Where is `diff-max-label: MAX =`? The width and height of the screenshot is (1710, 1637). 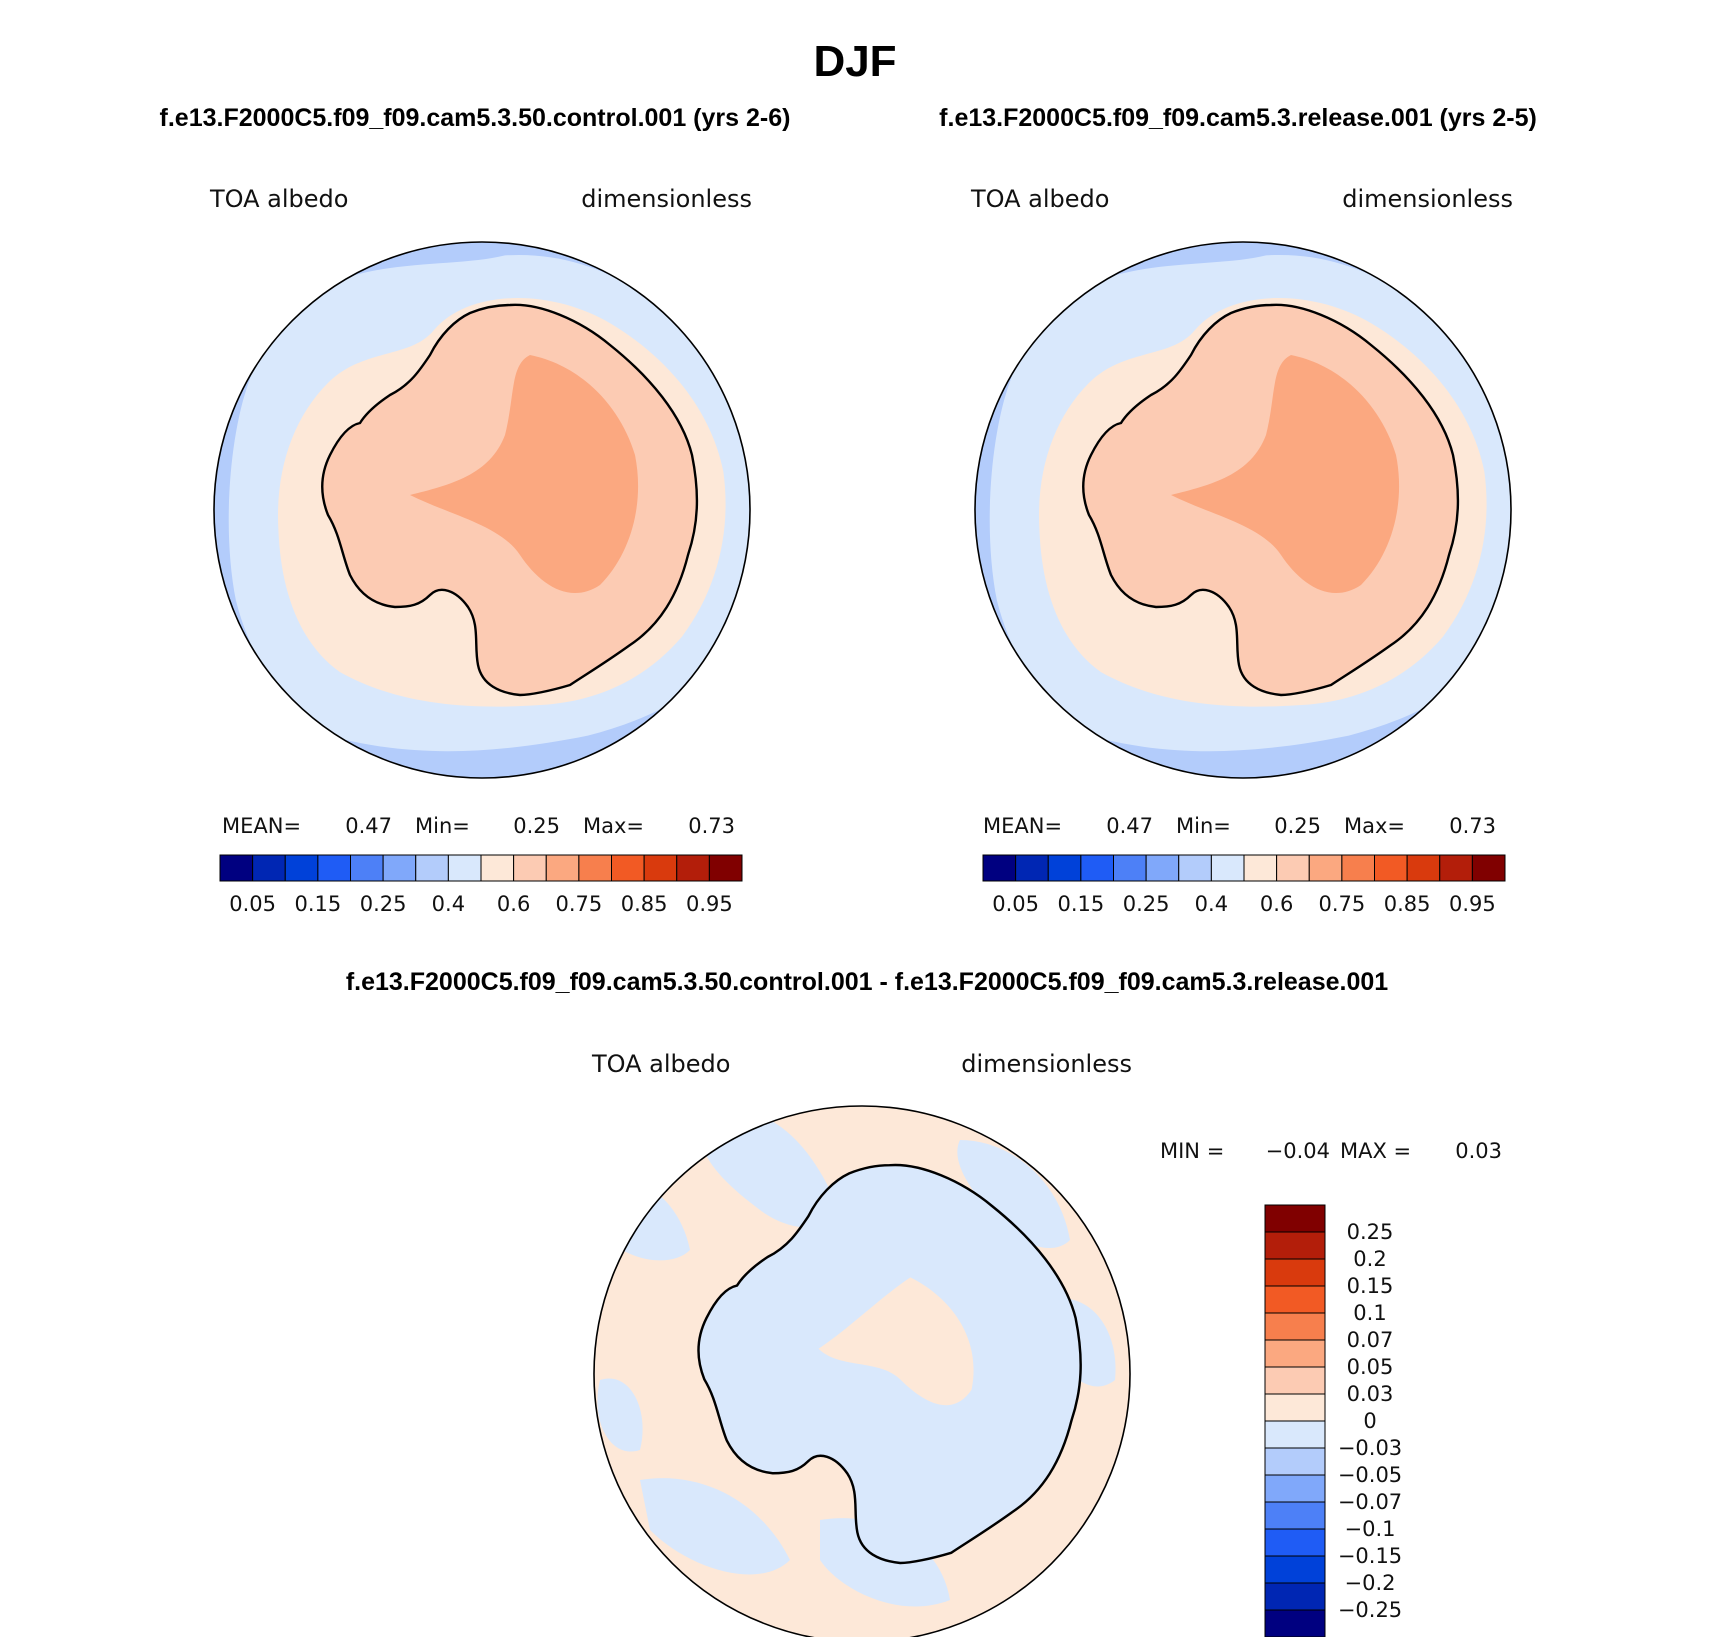 diff-max-label: MAX = is located at coordinates (1375, 1151).